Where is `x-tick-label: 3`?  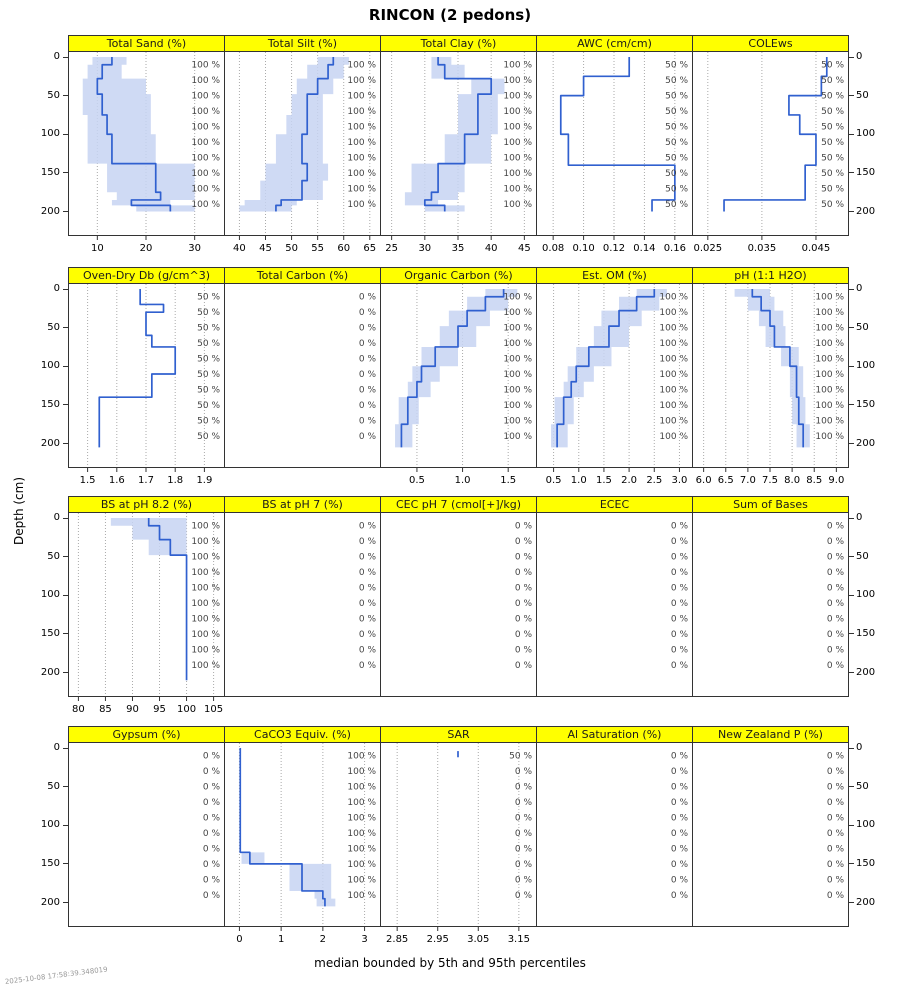 x-tick-label: 3 is located at coordinates (364, 939).